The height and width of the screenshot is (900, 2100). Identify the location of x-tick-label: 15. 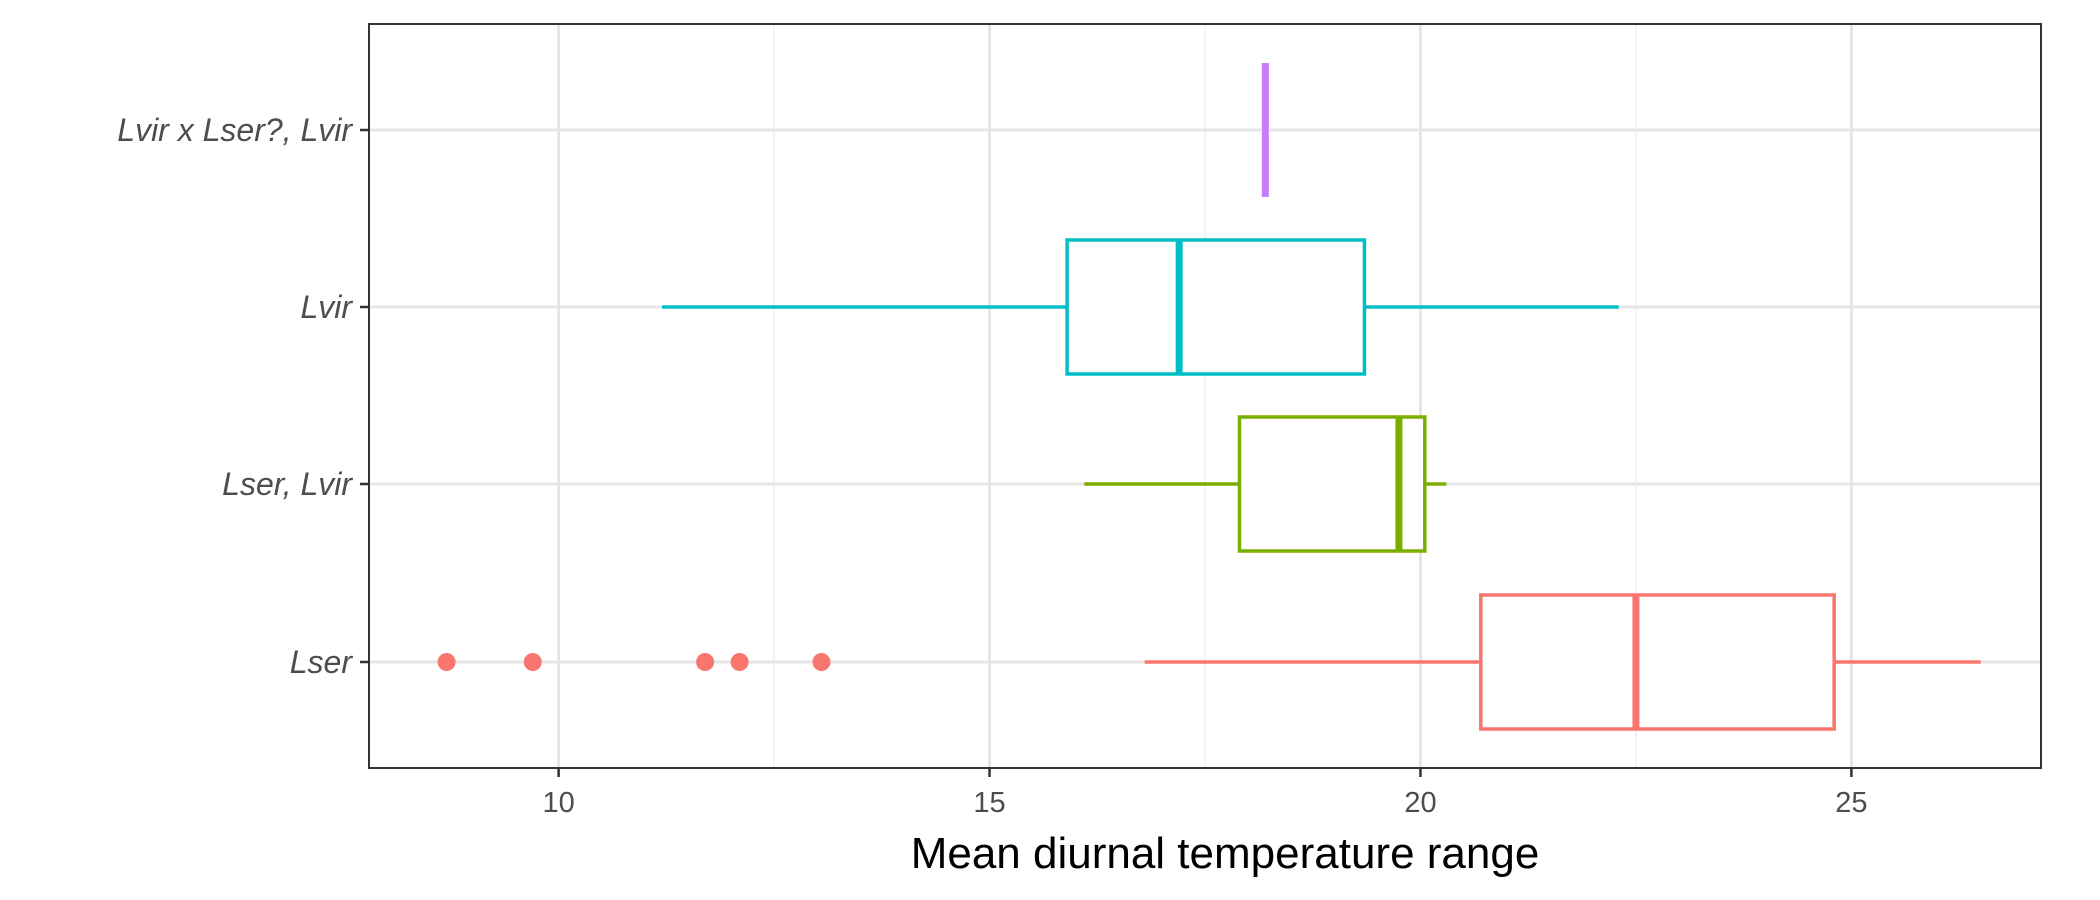
(989, 803).